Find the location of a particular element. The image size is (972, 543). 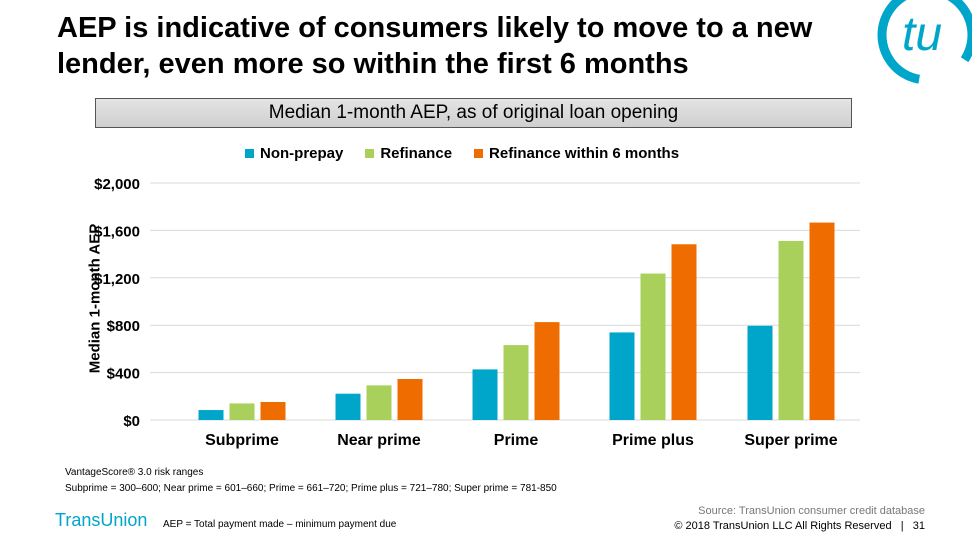

transunion-logo-icon: tu is located at coordinates (924, 42).